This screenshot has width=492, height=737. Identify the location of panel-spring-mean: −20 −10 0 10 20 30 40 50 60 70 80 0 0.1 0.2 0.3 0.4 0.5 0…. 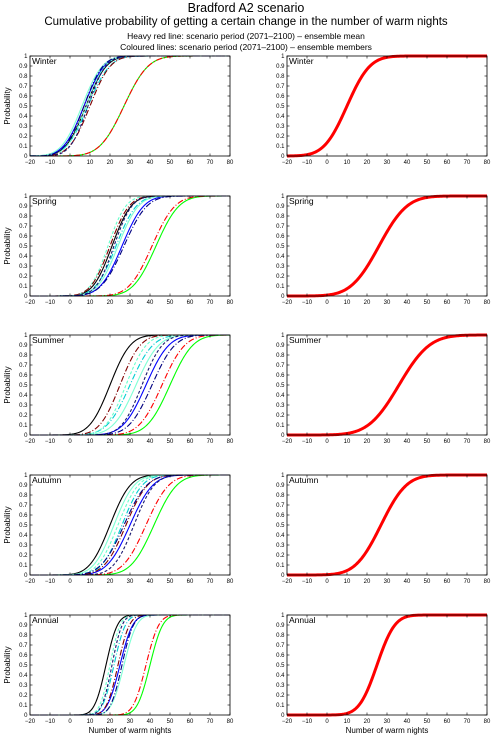
(383, 250).